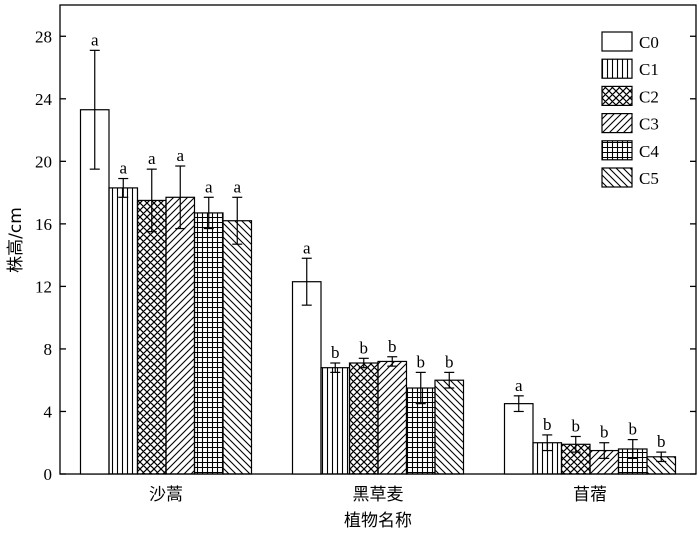 This screenshot has height=534, width=700. What do you see at coordinates (617, 41) in the screenshot?
I see `legend-swatch-C0` at bounding box center [617, 41].